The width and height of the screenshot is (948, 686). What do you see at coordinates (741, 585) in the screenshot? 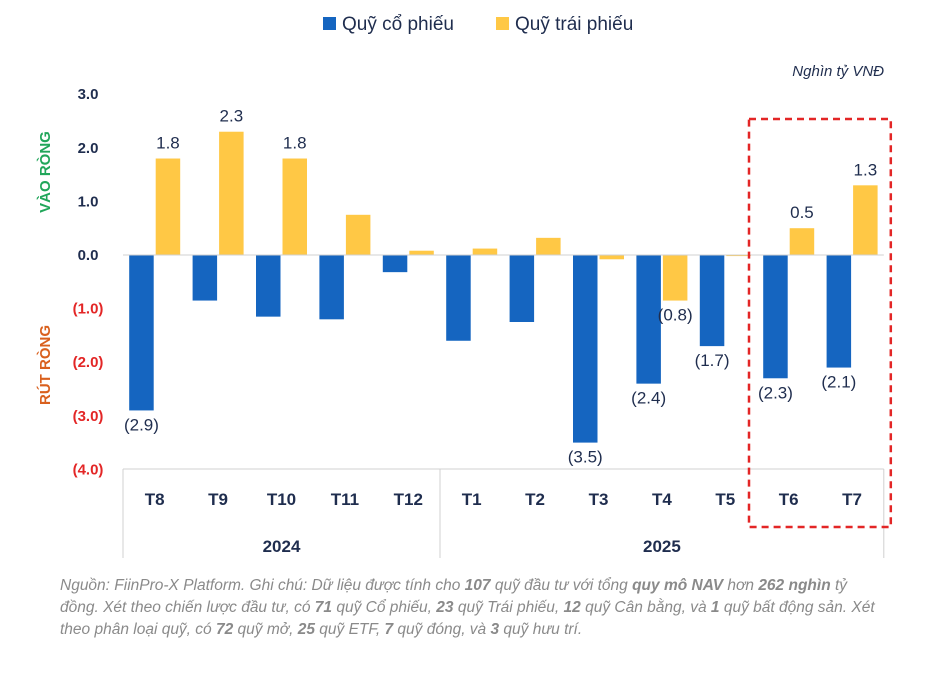
I see `footnote-segment: hơn` at bounding box center [741, 585].